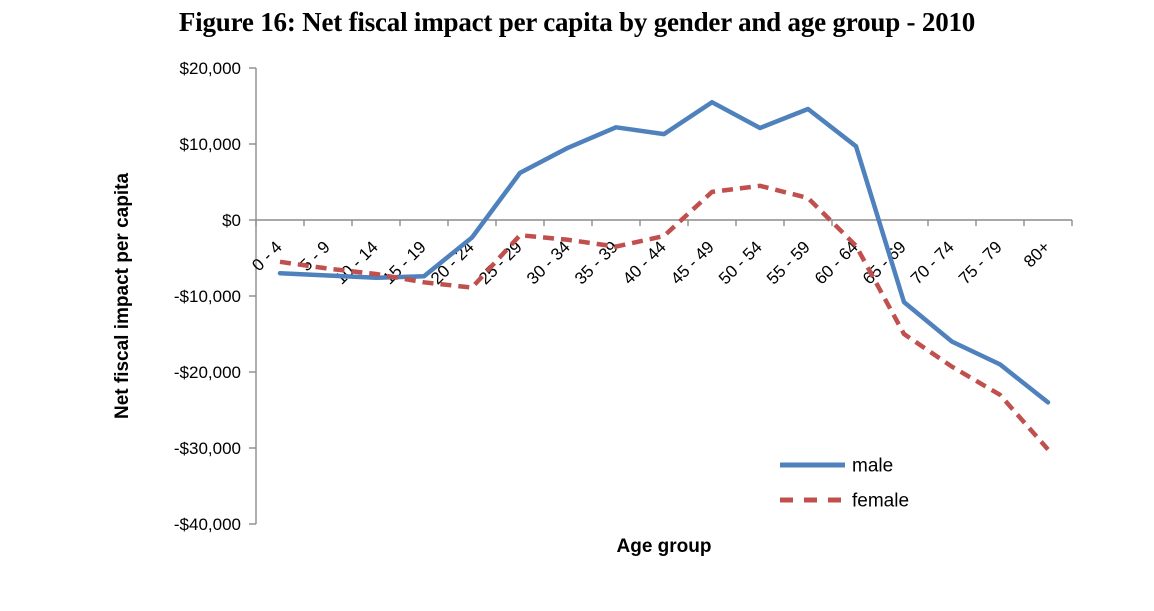  I want to click on x-axis-category-label: 25 - 29, so click(500, 262).